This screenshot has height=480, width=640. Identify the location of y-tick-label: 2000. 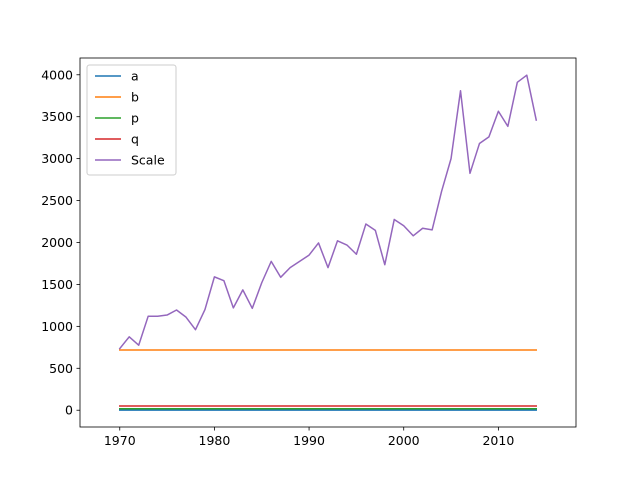
(57, 242).